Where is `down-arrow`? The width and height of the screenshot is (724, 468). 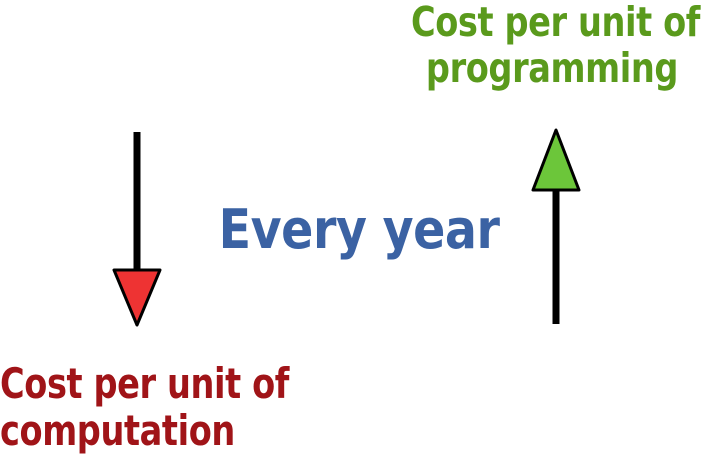 down-arrow is located at coordinates (137, 229).